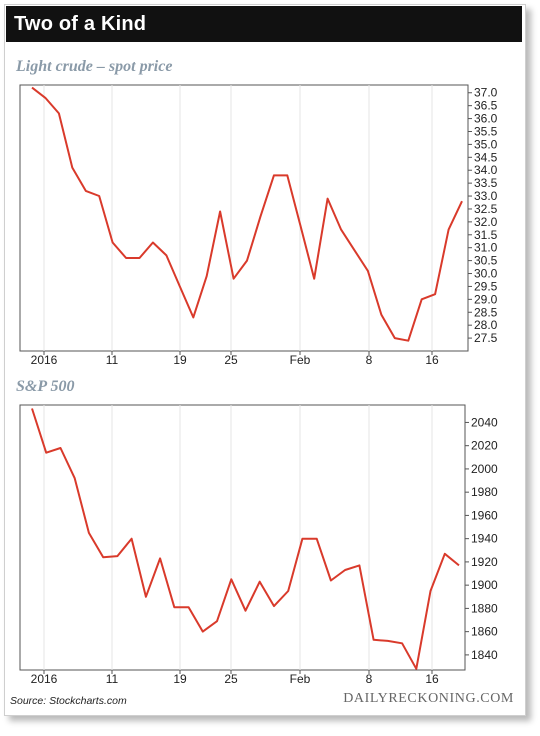 This screenshot has width=540, height=736. Describe the element at coordinates (486, 93) in the screenshot. I see `crude-y-tick-label: 37.0` at that location.